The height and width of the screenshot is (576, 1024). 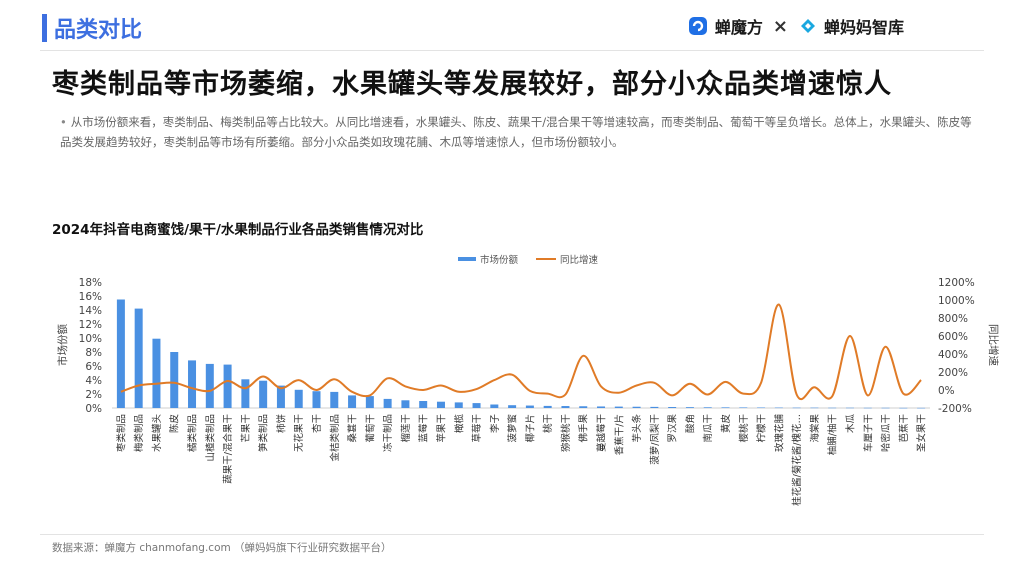 I want to click on y-tick-label: 14%, so click(x=90, y=311).